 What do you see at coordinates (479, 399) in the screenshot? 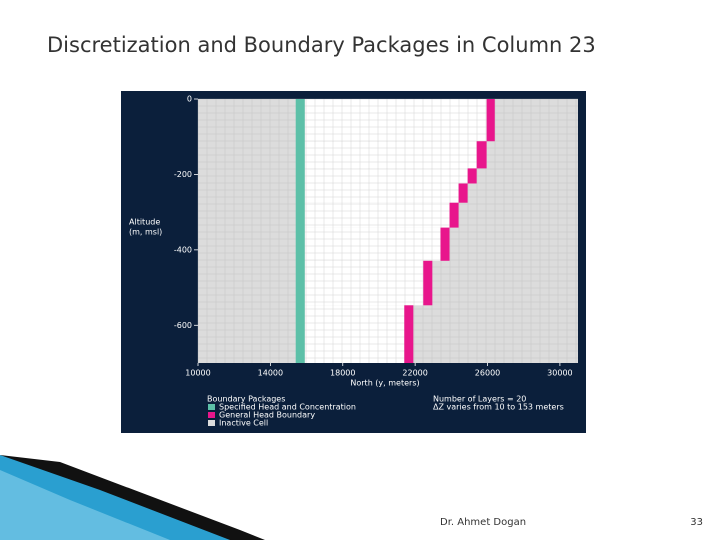
I see `note: Number of Layers = 20` at bounding box center [479, 399].